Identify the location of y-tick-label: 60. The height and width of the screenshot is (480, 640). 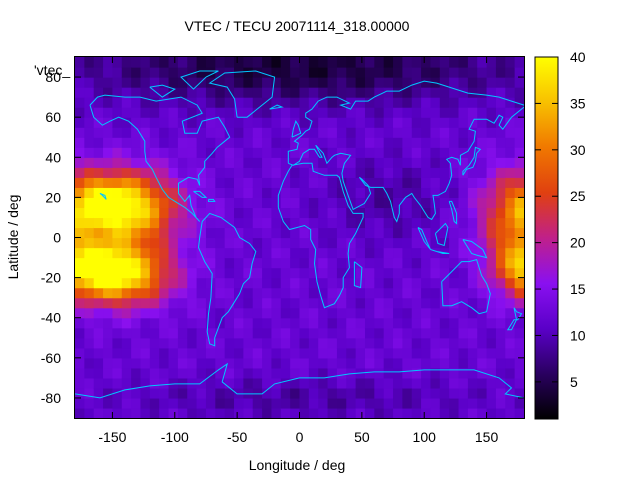
(53, 117).